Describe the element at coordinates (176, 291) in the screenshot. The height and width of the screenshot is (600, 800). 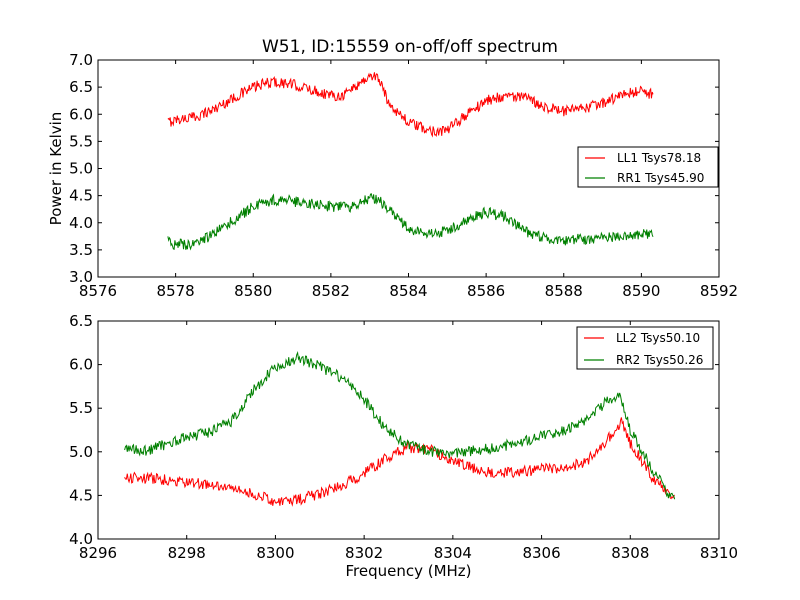
I see `x-tick-label: 8578` at that location.